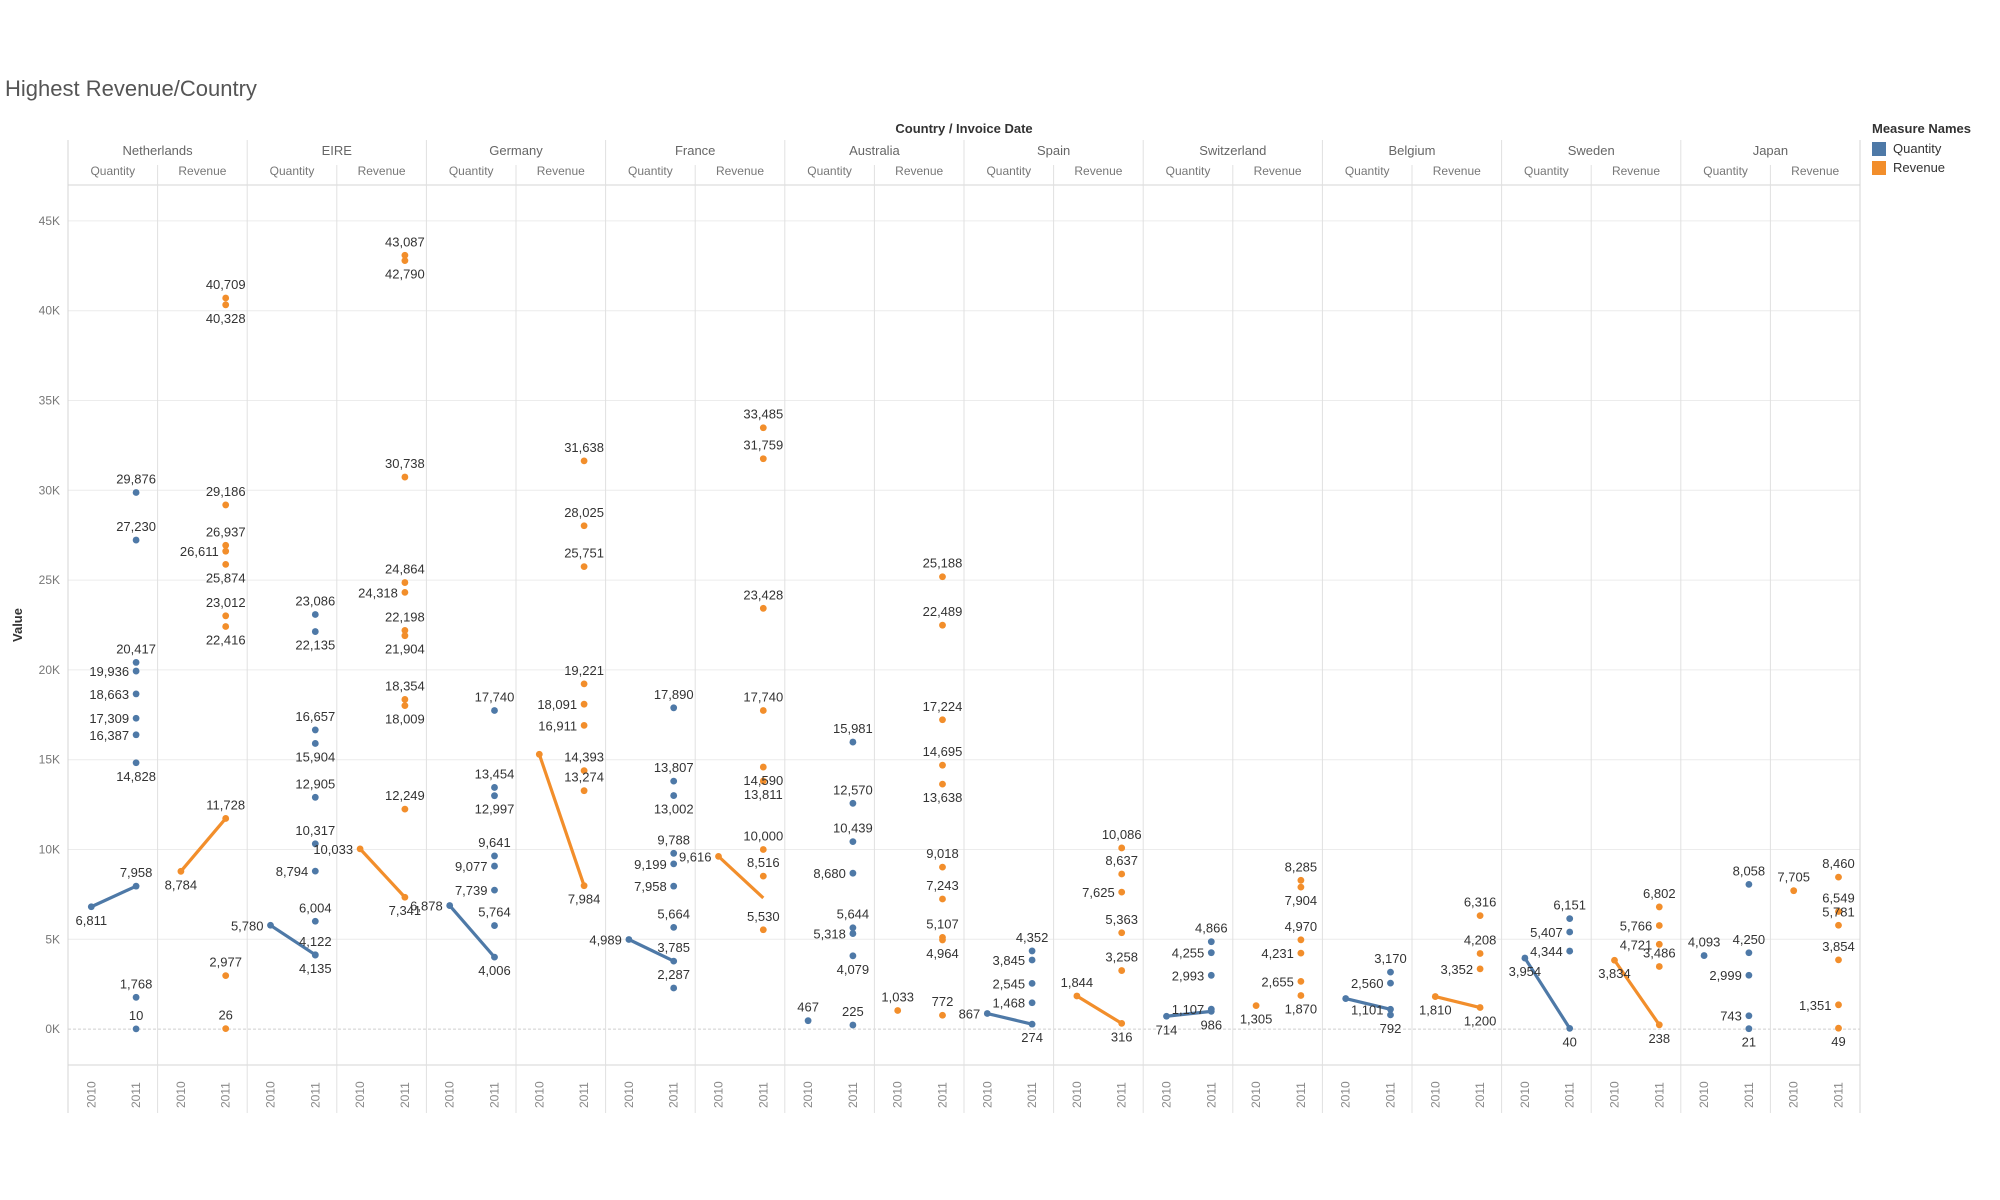  What do you see at coordinates (1636, 926) in the screenshot?
I see `data-label: 5,766` at bounding box center [1636, 926].